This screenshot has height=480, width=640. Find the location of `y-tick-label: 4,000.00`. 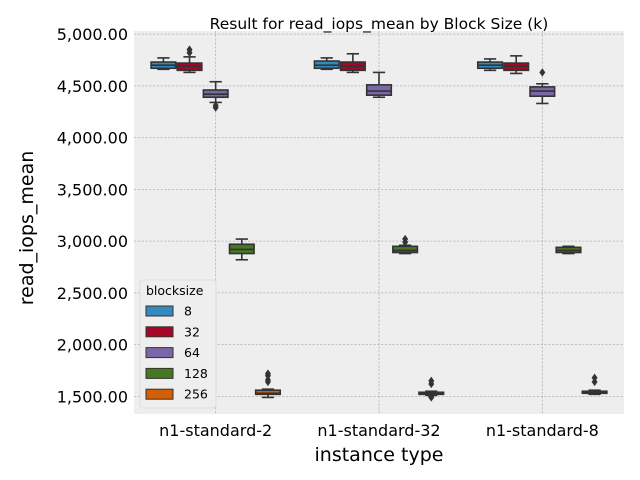

y-tick-label: 4,000.00 is located at coordinates (92, 138).